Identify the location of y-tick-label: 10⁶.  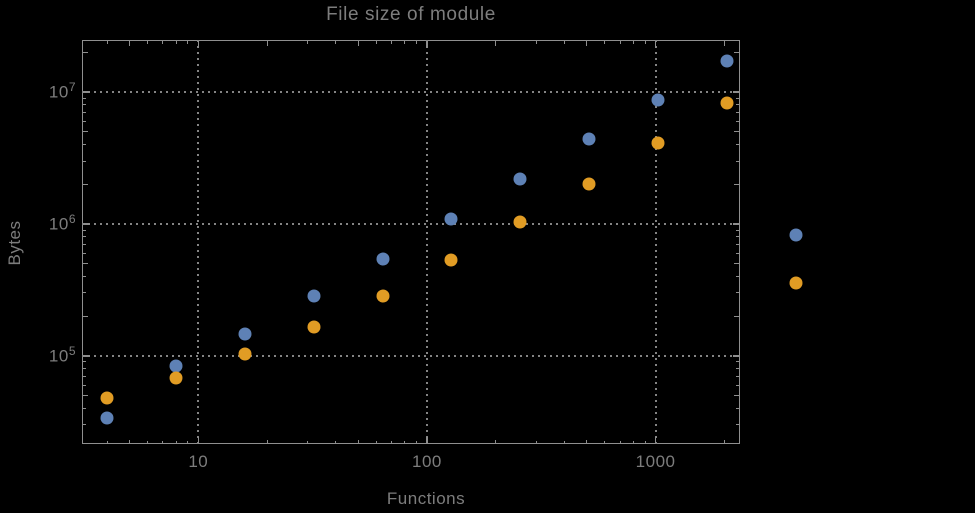
(62, 222).